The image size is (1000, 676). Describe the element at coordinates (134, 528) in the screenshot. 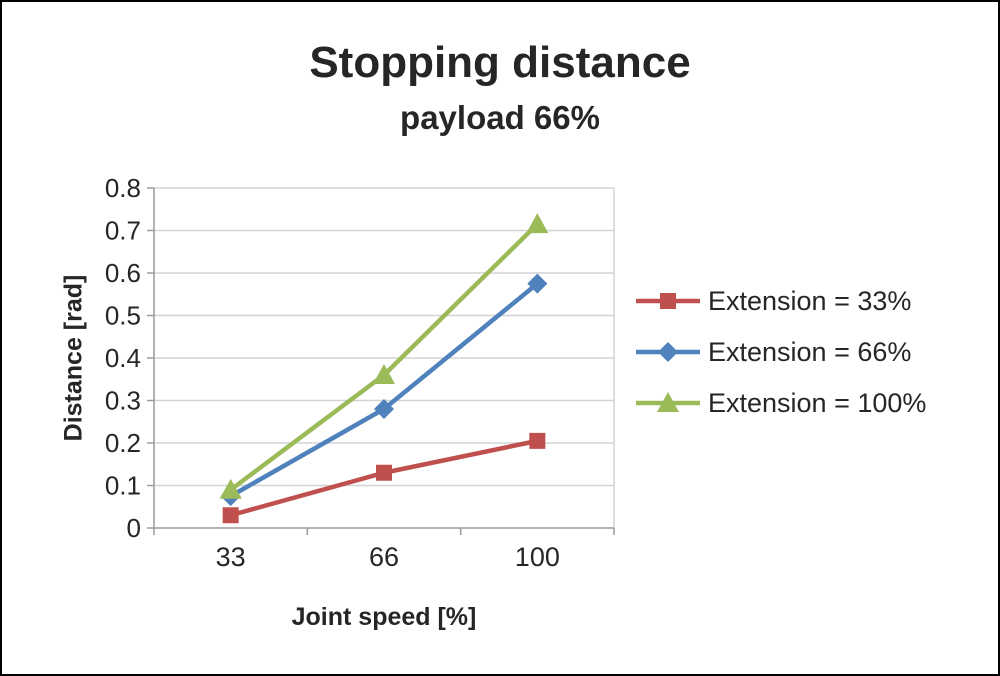

I see `y-tick-label: 0` at that location.